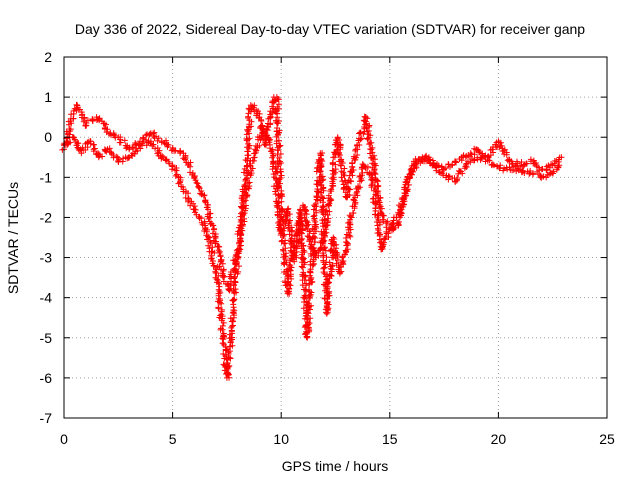 The height and width of the screenshot is (480, 640). Describe the element at coordinates (46, 338) in the screenshot. I see `y-tick-label: -5` at that location.